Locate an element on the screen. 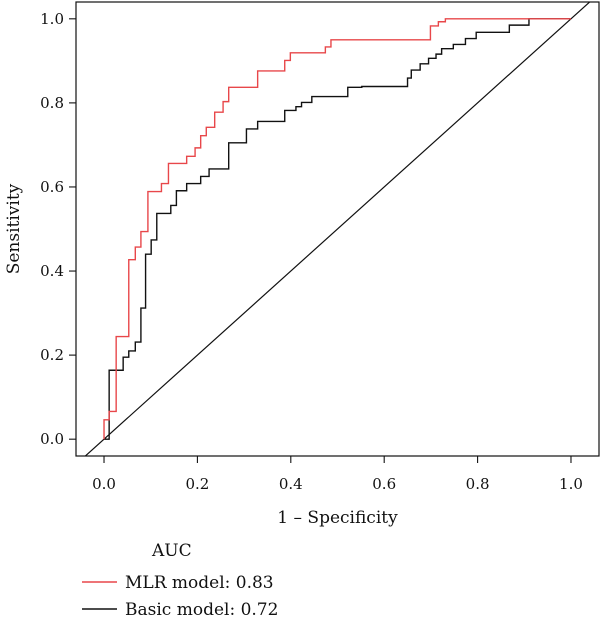 This screenshot has height=626, width=600. y-tick-label: 0.0 is located at coordinates (52, 439).